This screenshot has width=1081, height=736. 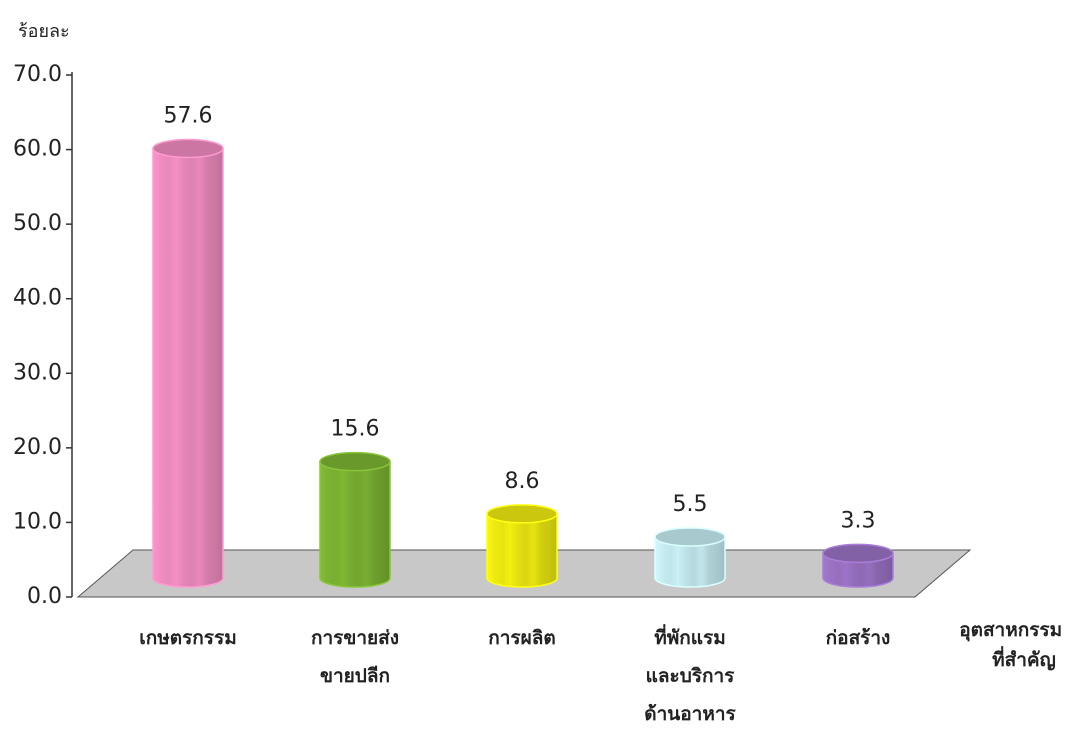 I want to click on x-tick-label-line: และบริการ, so click(x=691, y=676).